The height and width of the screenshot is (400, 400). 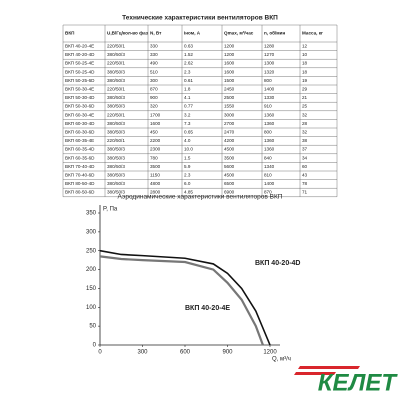 I want to click on table-cell: 5.9, so click(x=187, y=166).